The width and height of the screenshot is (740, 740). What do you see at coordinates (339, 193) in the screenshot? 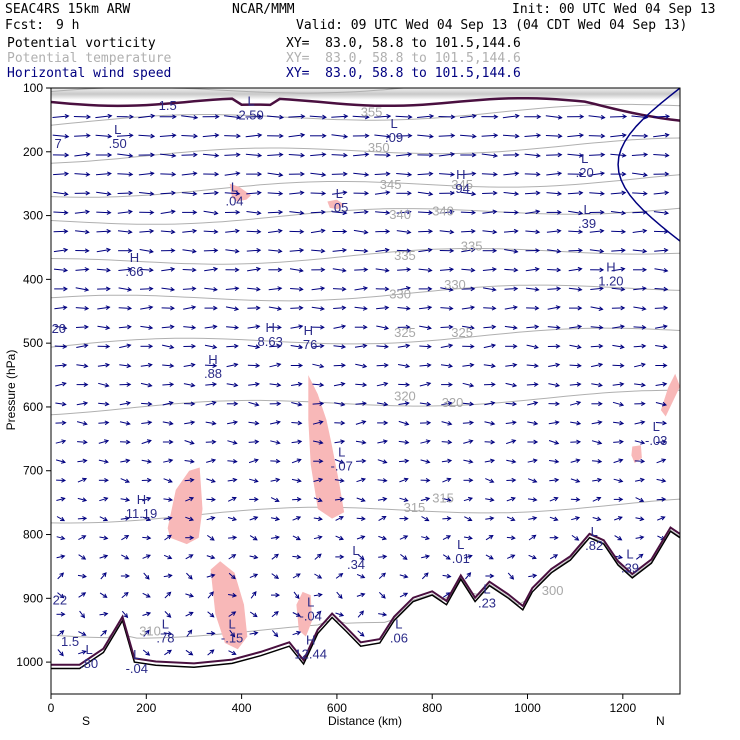
I see `pv-extremum-type: L` at bounding box center [339, 193].